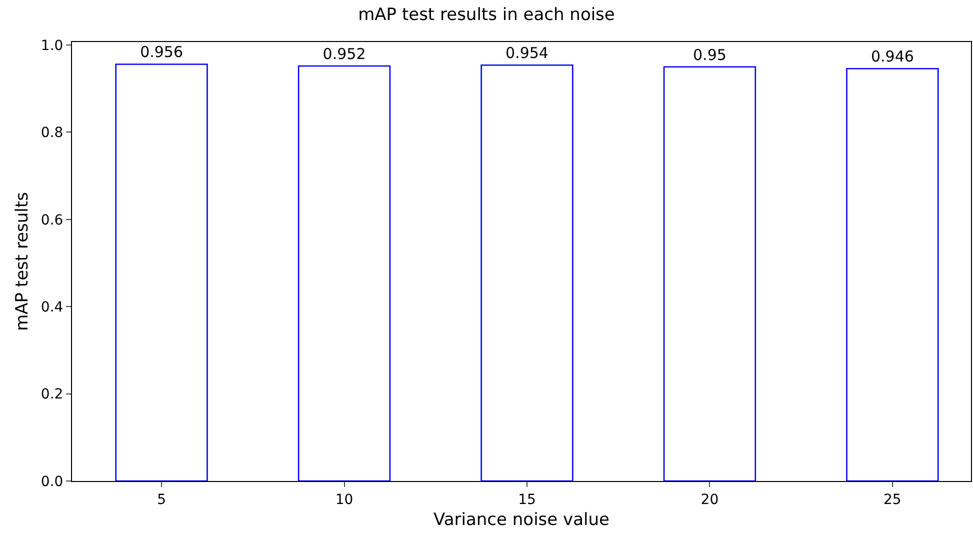 Image resolution: width=973 pixels, height=534 pixels. What do you see at coordinates (52, 394) in the screenshot?
I see `y-tick-label: 0.2` at bounding box center [52, 394].